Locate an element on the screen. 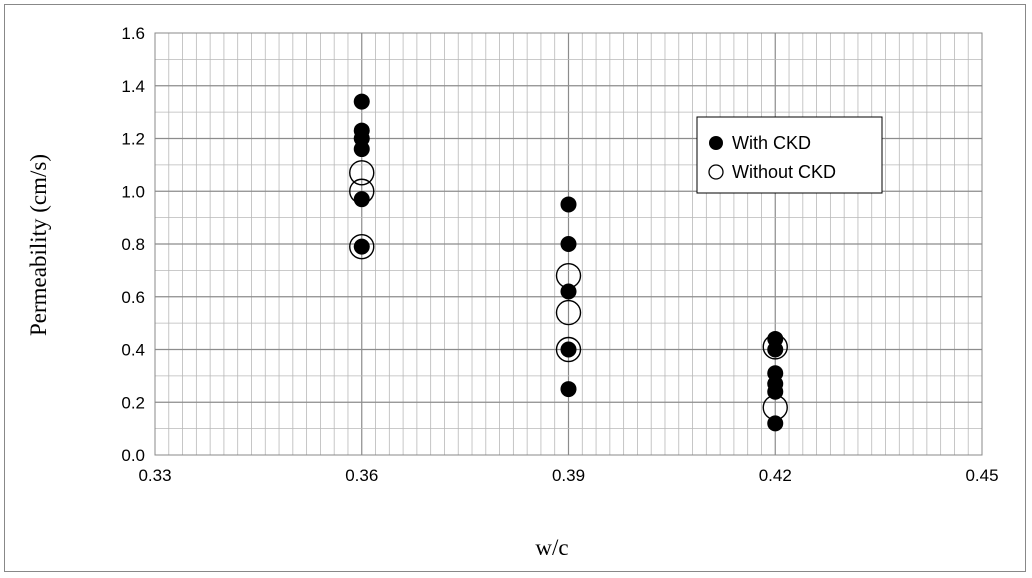 The width and height of the screenshot is (1032, 578). legend-box is located at coordinates (789, 155).